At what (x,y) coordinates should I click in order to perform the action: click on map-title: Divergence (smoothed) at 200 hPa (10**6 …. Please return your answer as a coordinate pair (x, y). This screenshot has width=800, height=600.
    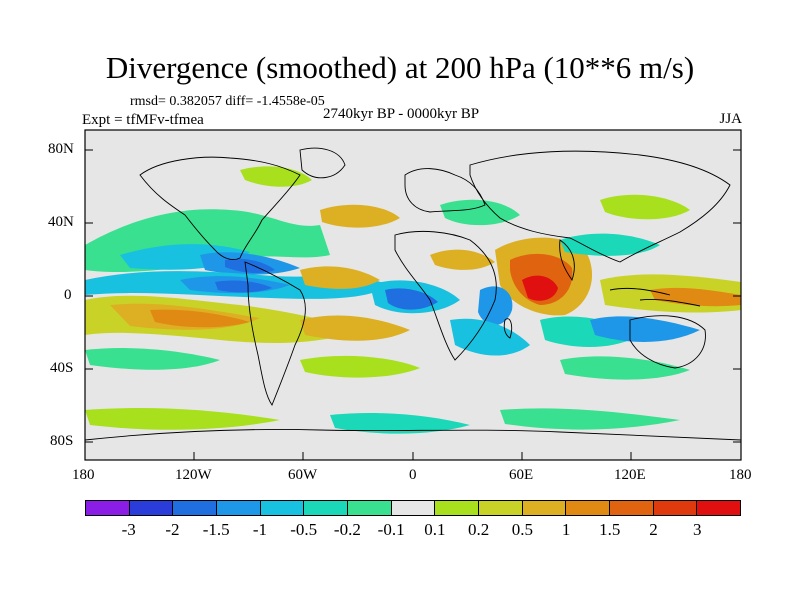
    Looking at the image, I should click on (400, 67).